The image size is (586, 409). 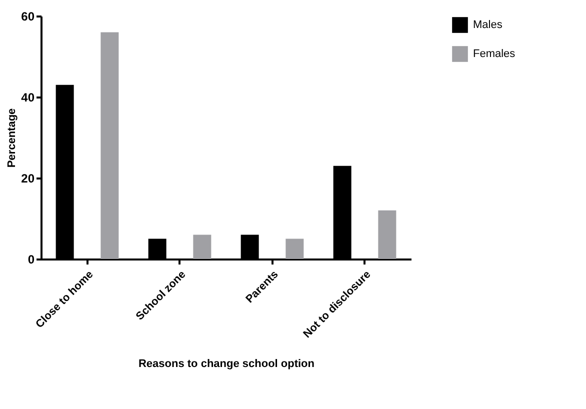 What do you see at coordinates (494, 54) in the screenshot?
I see `legend-label: Females` at bounding box center [494, 54].